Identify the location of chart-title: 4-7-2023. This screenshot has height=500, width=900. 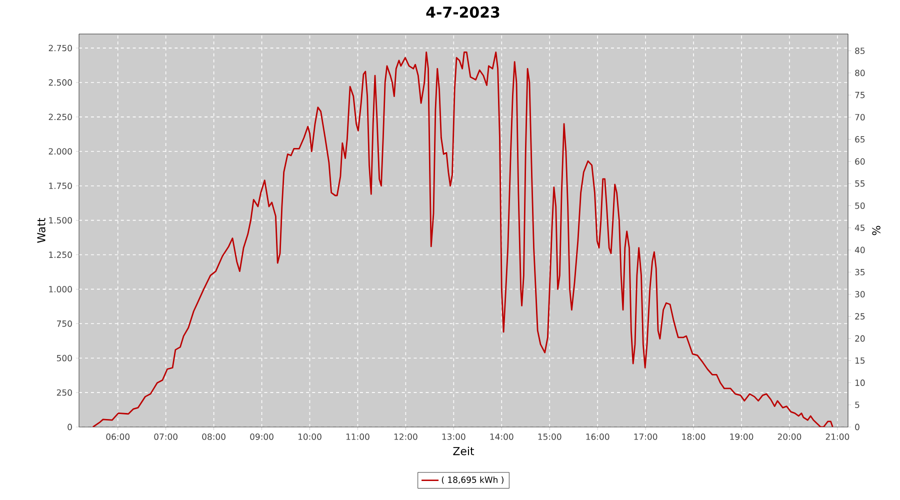
(463, 12).